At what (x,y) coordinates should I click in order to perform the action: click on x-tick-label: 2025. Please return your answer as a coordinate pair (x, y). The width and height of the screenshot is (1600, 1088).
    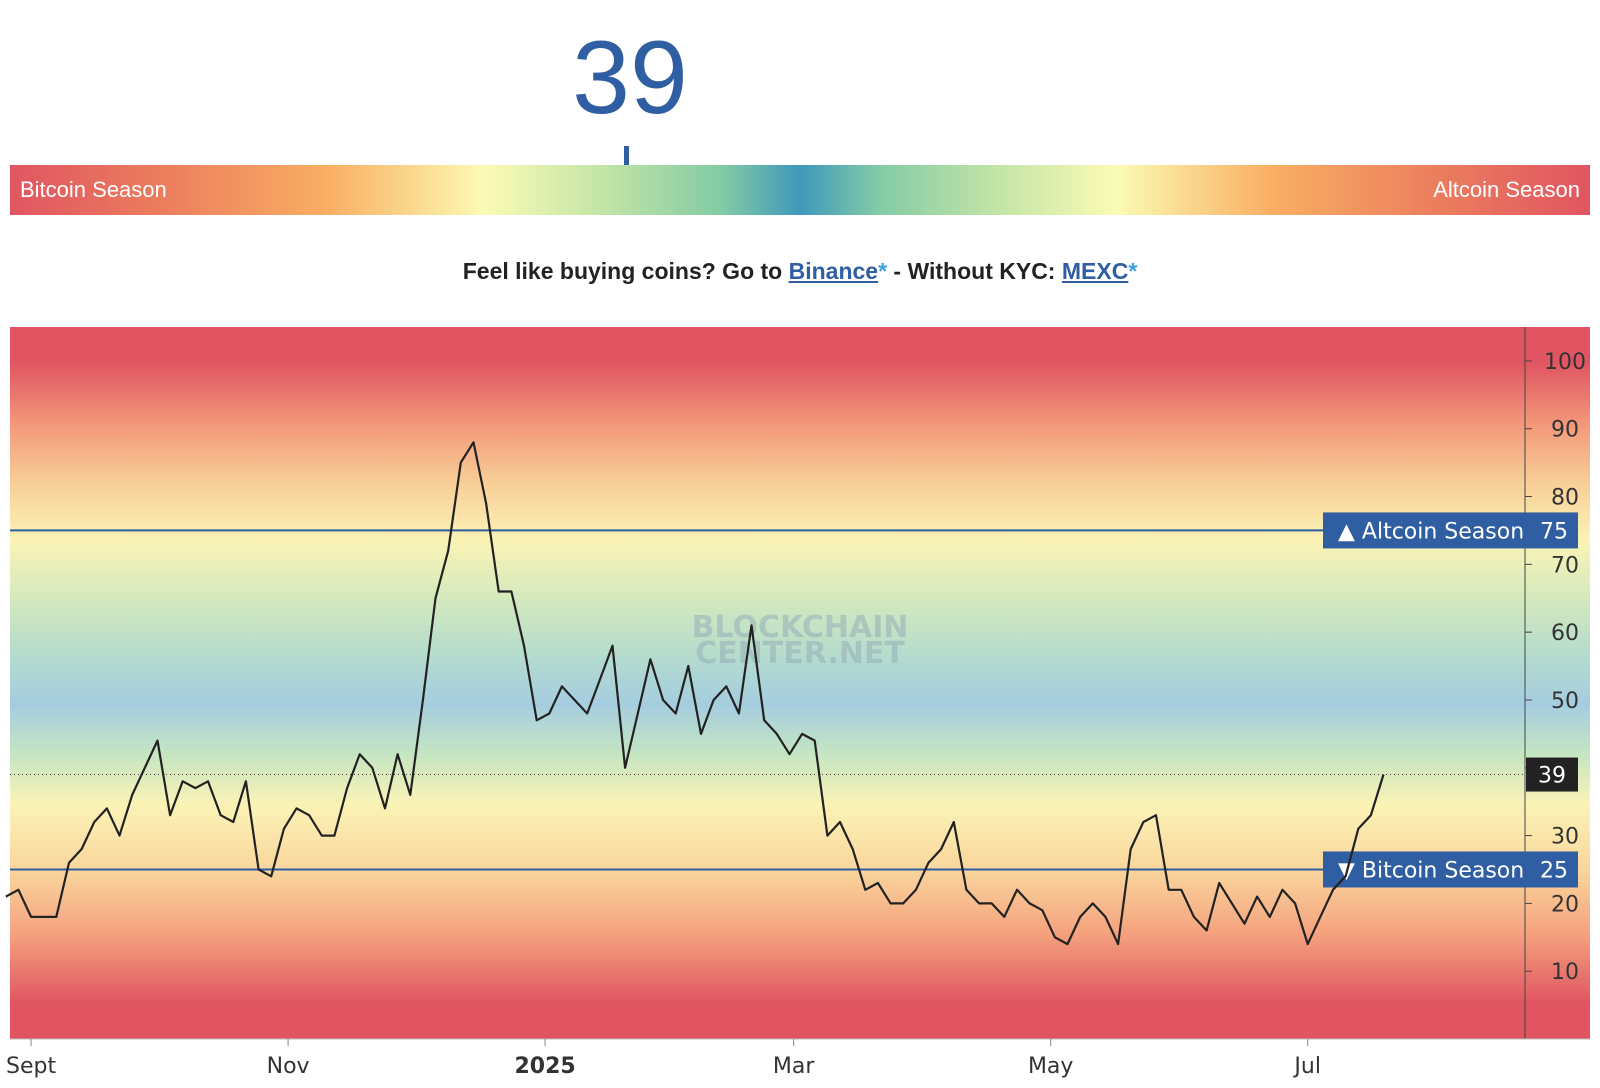
    Looking at the image, I should click on (544, 1066).